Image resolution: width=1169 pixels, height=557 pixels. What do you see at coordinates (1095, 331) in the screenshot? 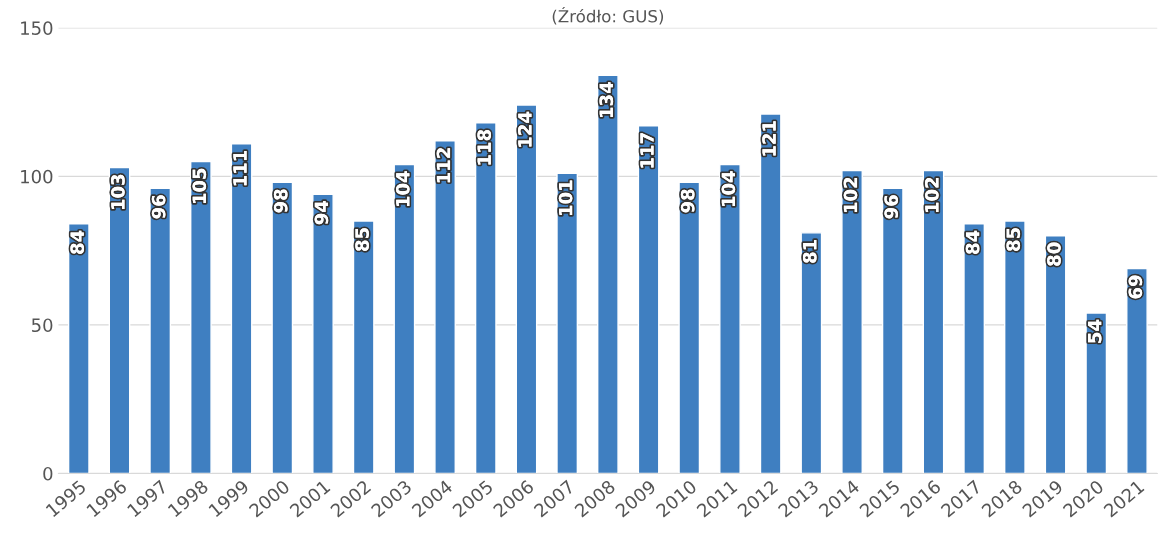
I see `data-label: 54` at bounding box center [1095, 331].